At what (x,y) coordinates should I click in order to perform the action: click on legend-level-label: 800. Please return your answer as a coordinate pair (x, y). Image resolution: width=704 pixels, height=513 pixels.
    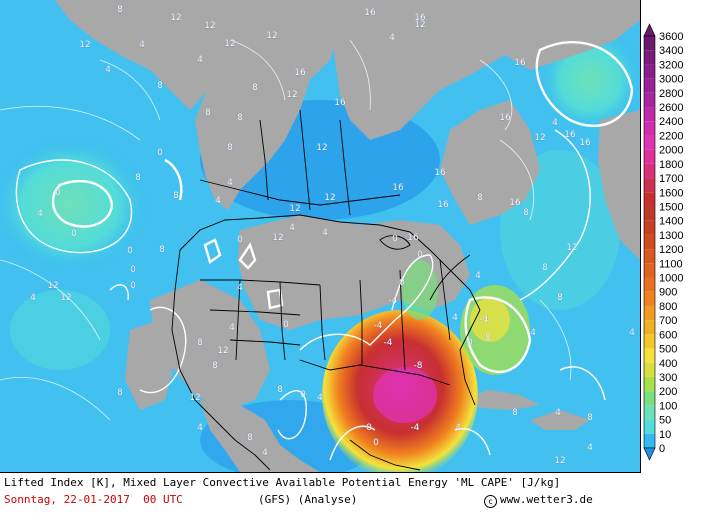
    Looking at the image, I should click on (668, 307).